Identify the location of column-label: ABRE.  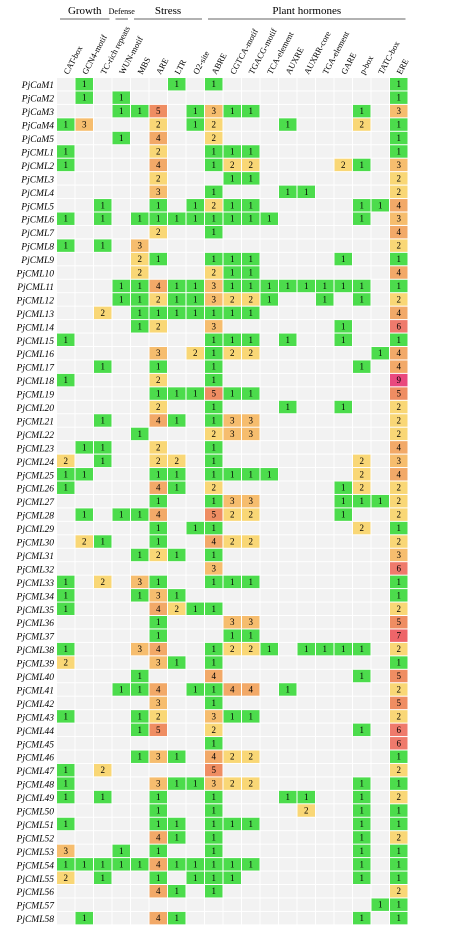
(218, 63).